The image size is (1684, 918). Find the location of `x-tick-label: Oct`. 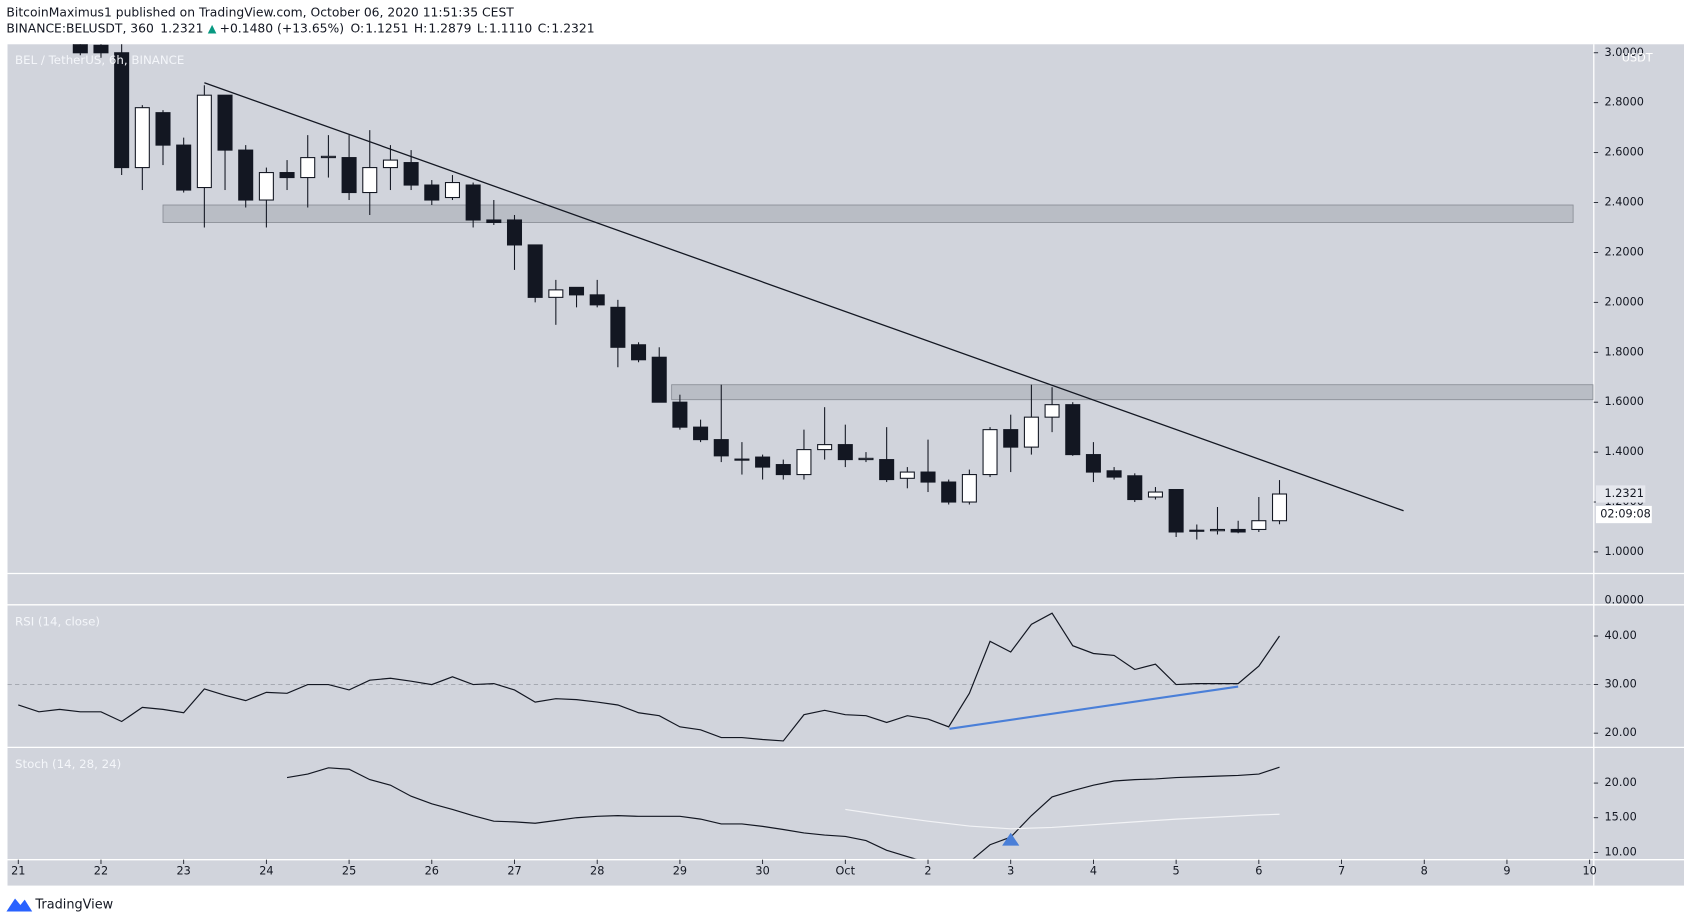

x-tick-label: Oct is located at coordinates (846, 871).